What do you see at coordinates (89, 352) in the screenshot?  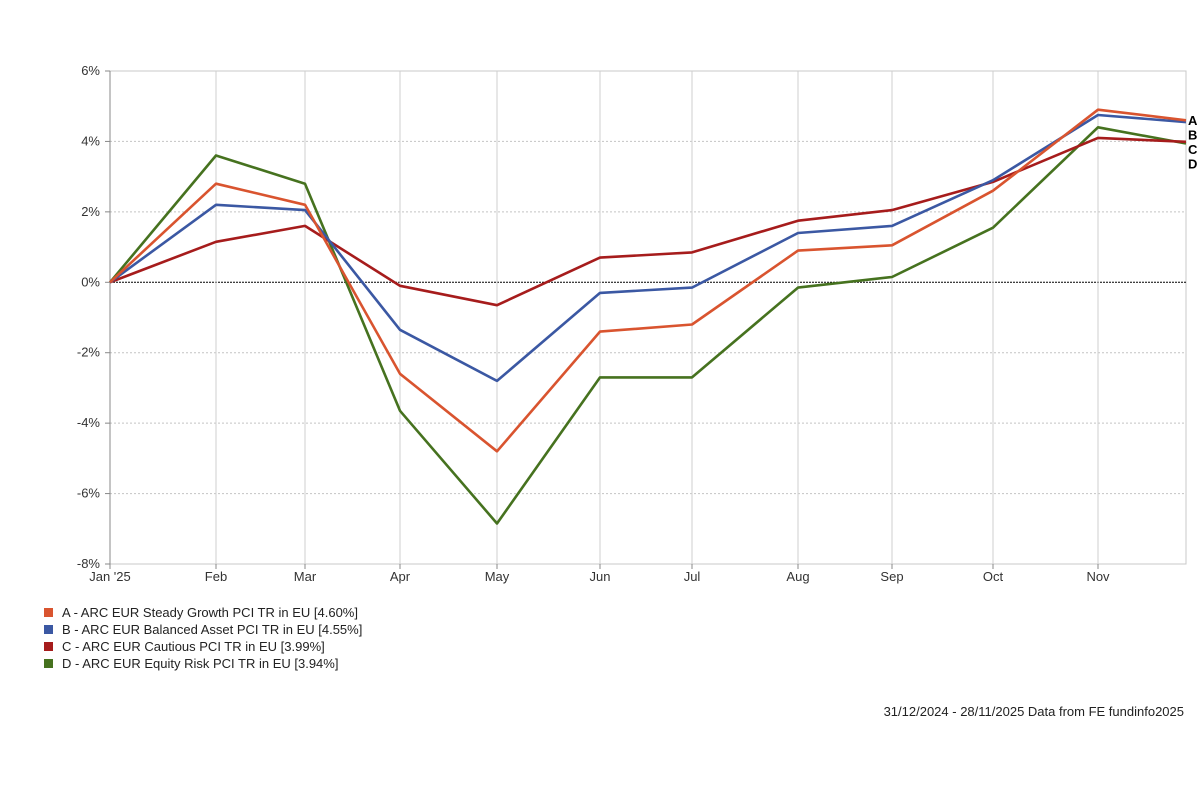 I see `y-tick-label: -2%` at bounding box center [89, 352].